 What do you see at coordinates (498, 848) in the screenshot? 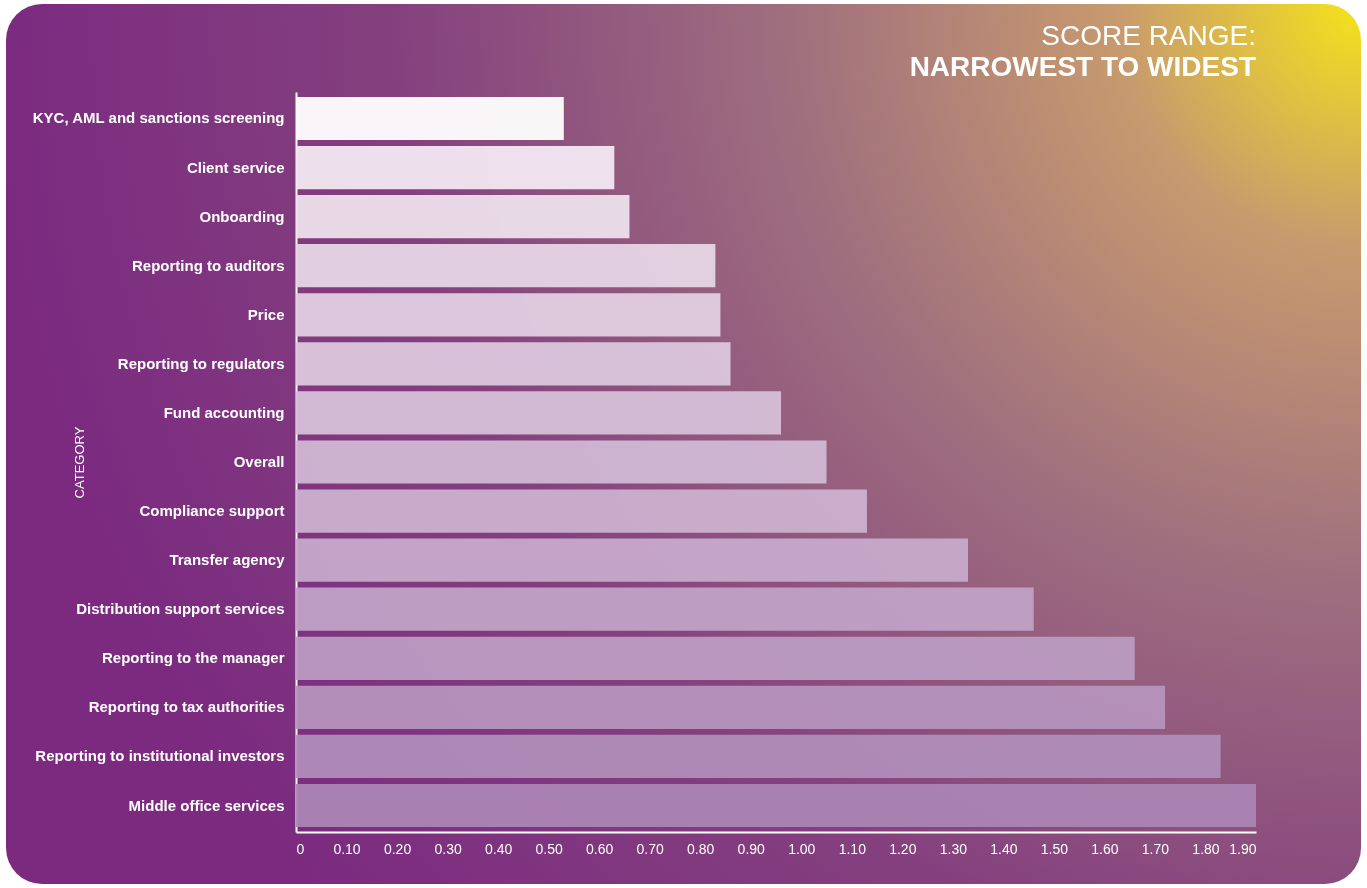
I see `x-tick-label: 0.40` at bounding box center [498, 848].